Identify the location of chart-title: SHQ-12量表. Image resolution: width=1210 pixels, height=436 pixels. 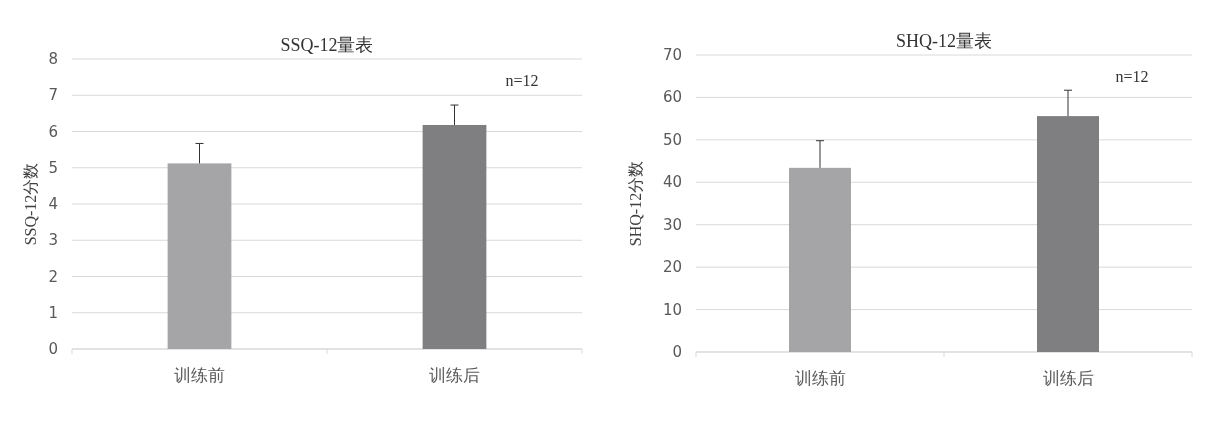
(944, 41).